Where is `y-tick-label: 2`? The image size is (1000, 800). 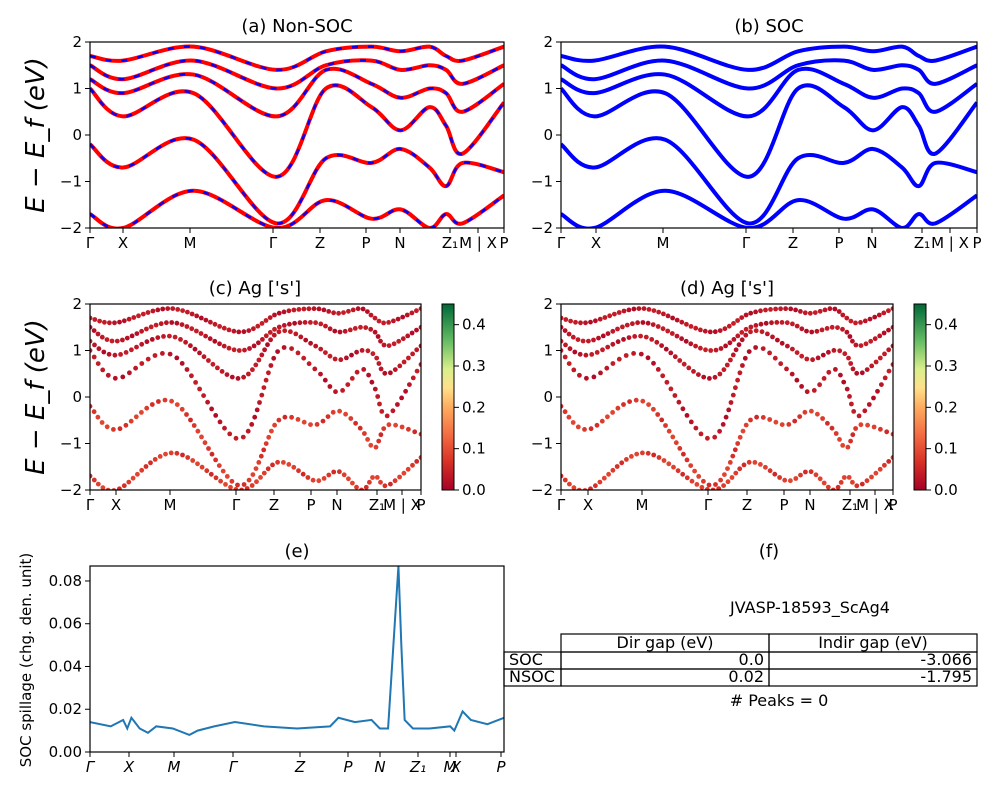
y-tick-label: 2 is located at coordinates (548, 304).